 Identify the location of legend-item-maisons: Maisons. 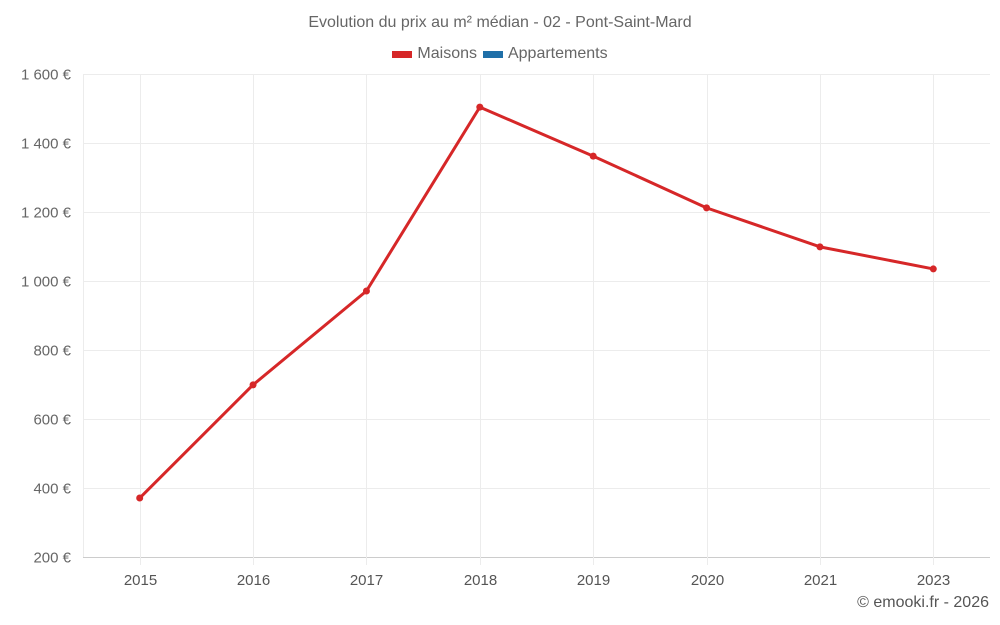
(434, 54).